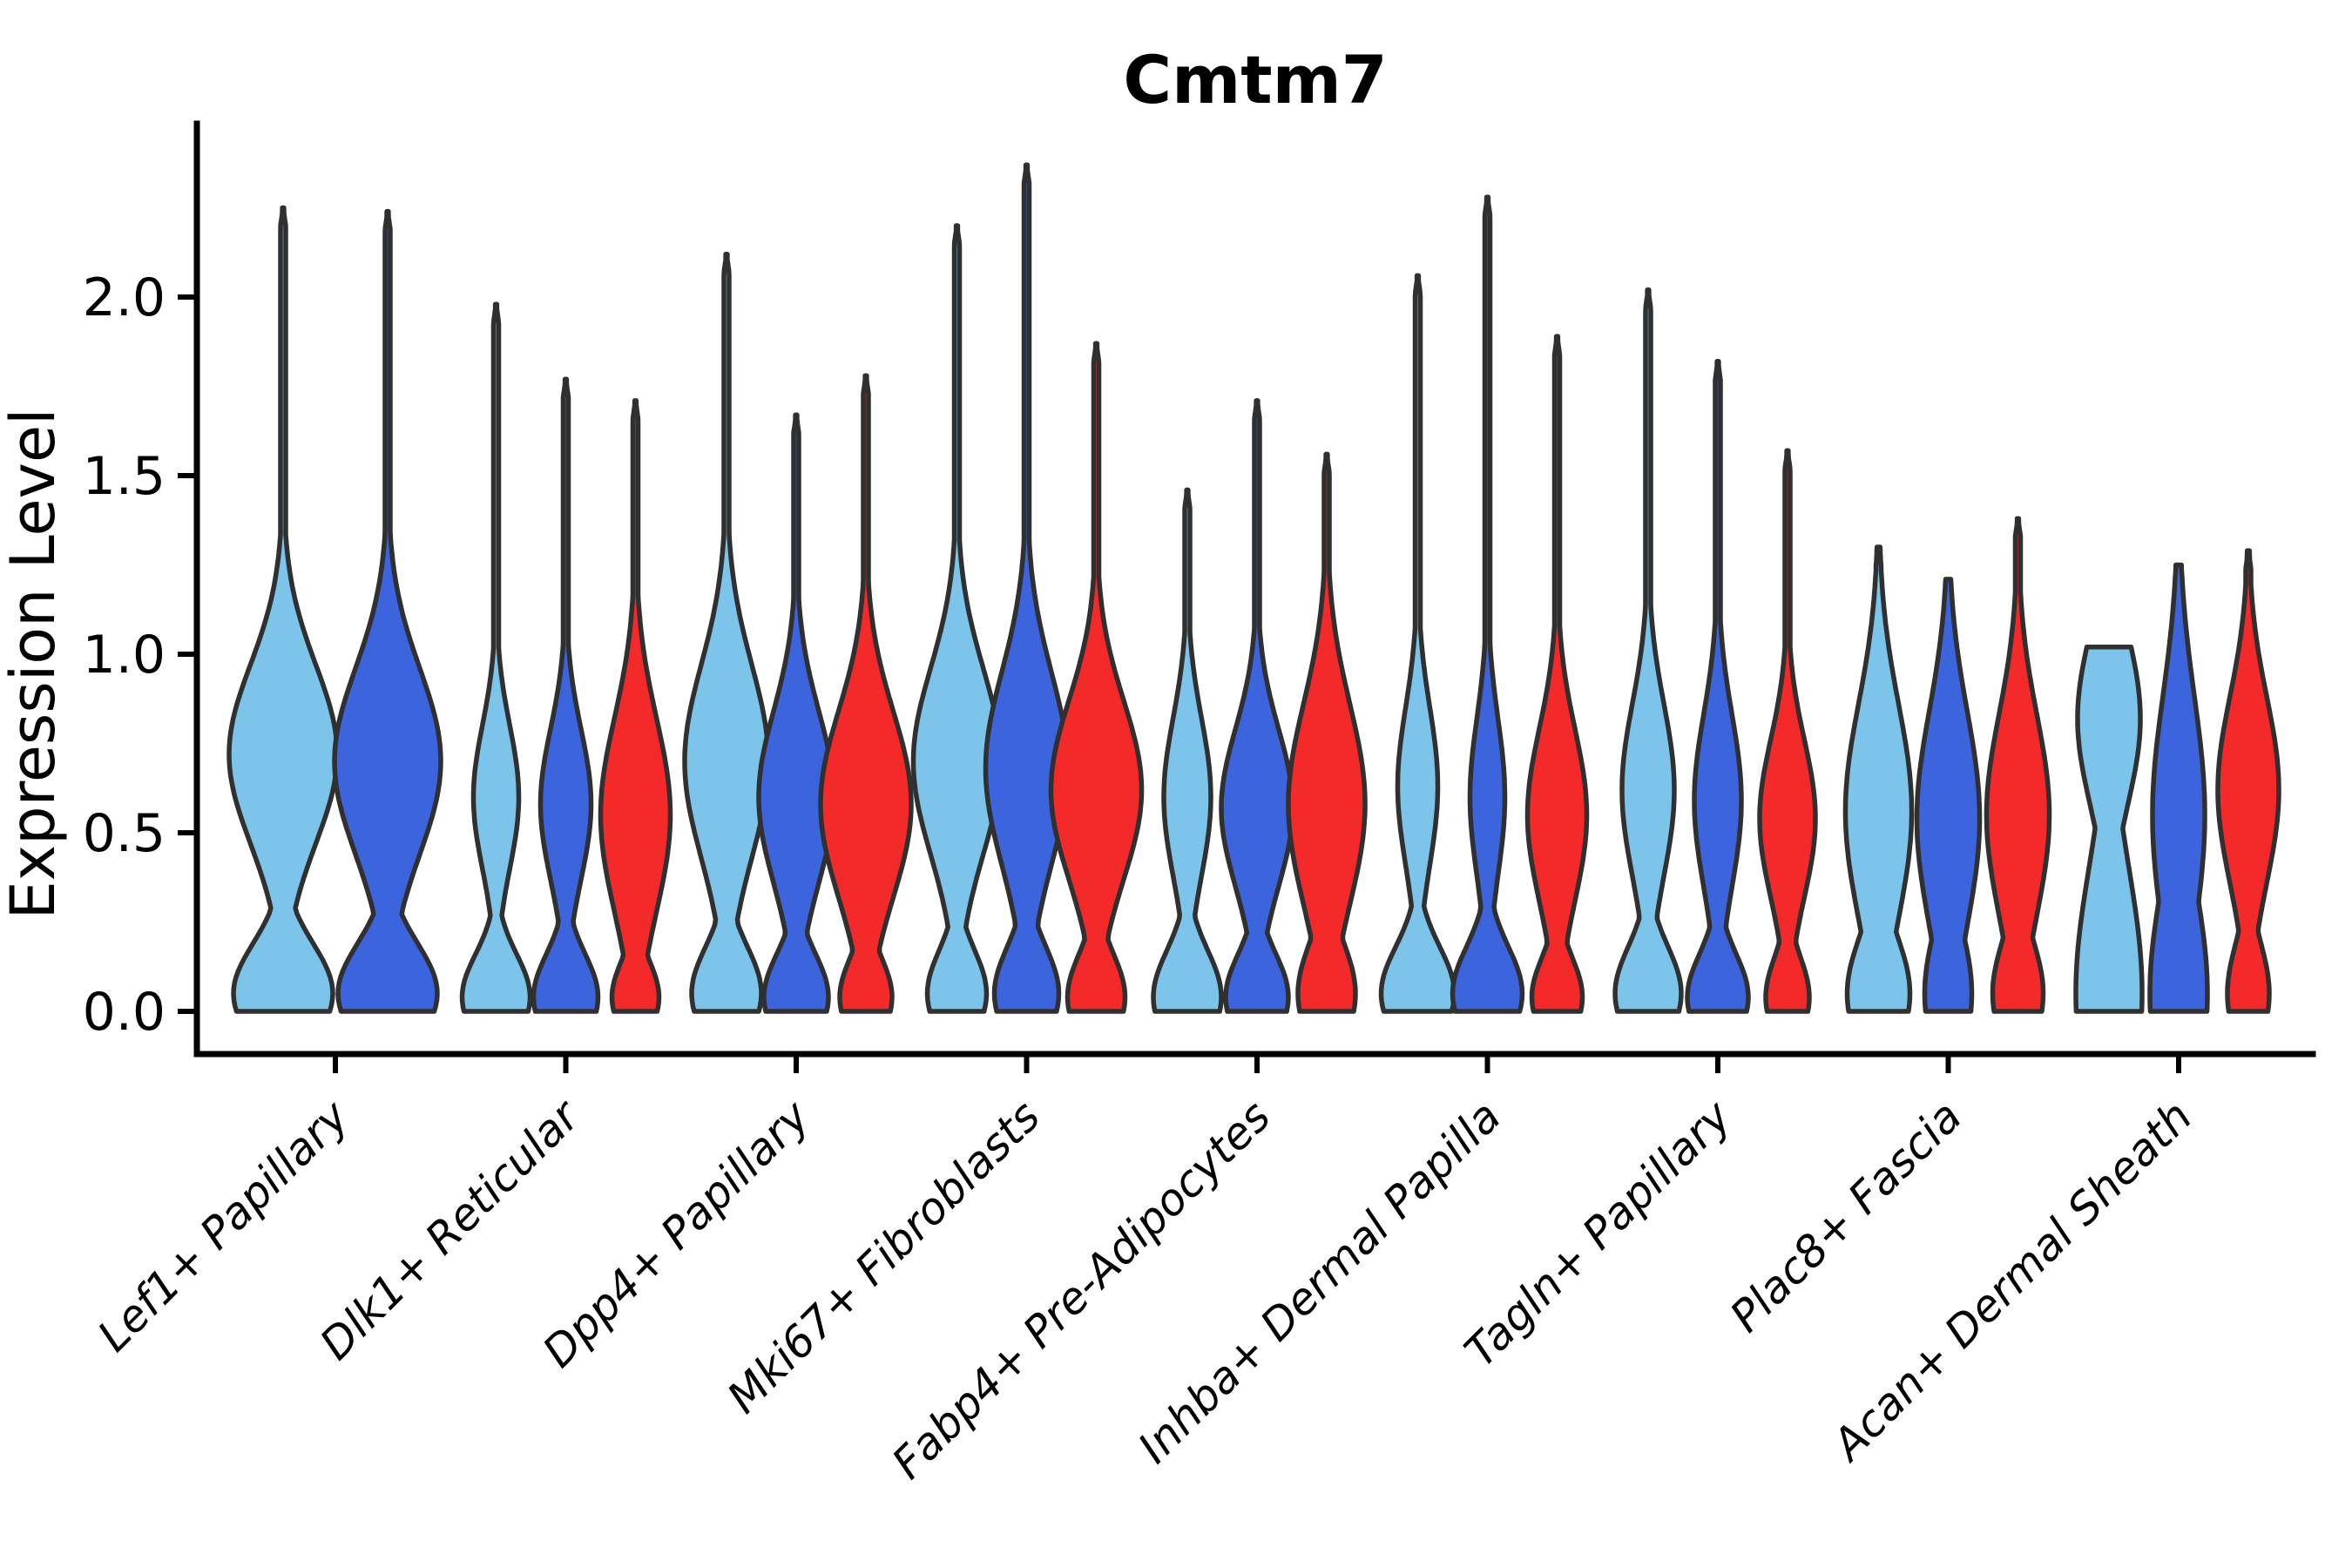 This screenshot has width=2352, height=1568. Describe the element at coordinates (1879, 779) in the screenshot. I see `violin-7-light-blue` at that location.